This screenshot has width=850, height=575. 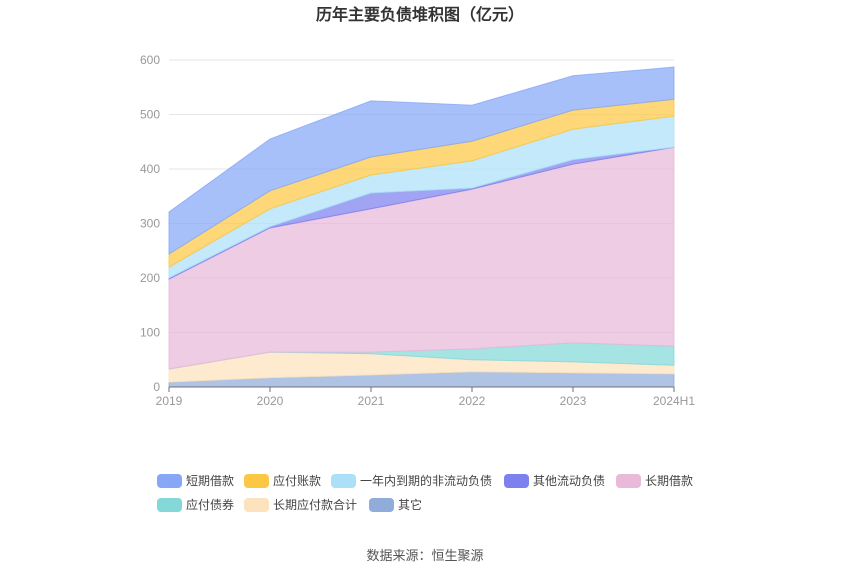 I want to click on y-tick-label: 100, so click(x=150, y=333).